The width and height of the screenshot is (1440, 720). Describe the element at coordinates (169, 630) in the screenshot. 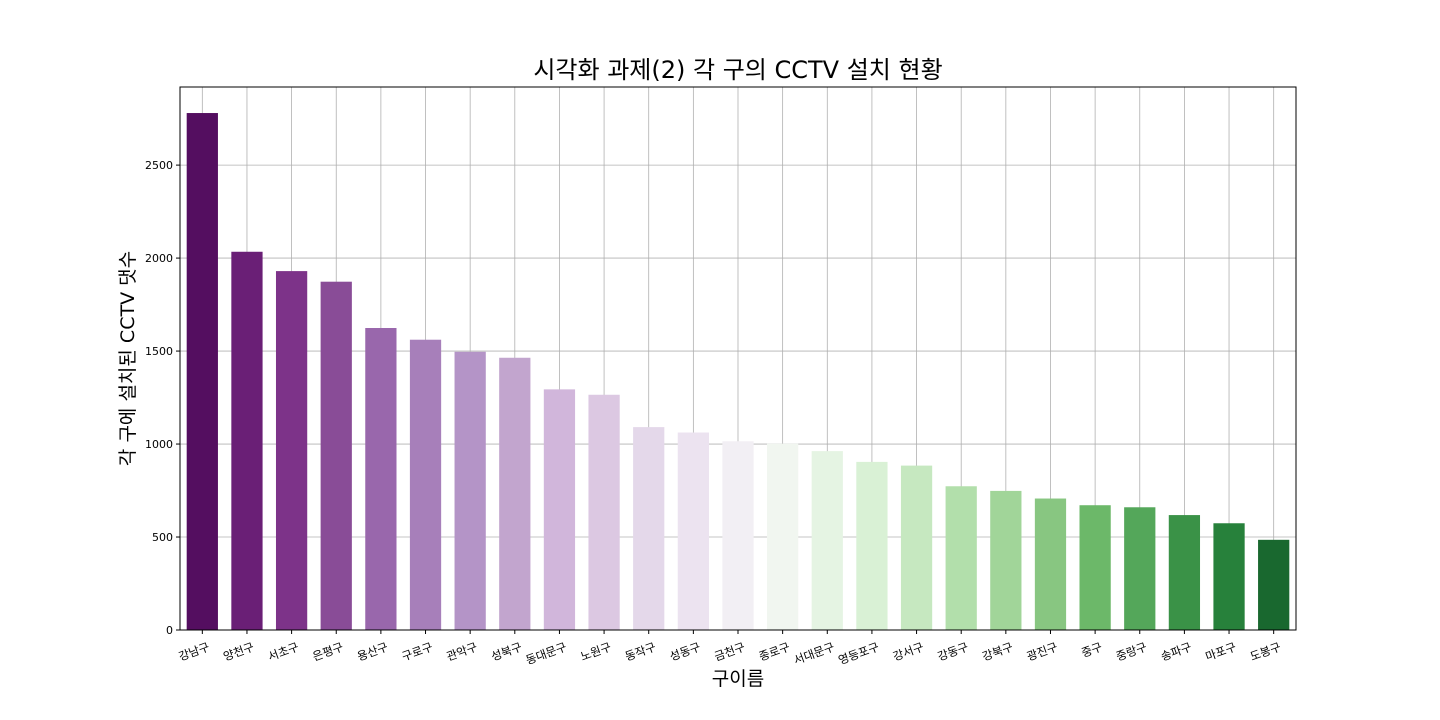

I see `y-tick-label: 0` at that location.